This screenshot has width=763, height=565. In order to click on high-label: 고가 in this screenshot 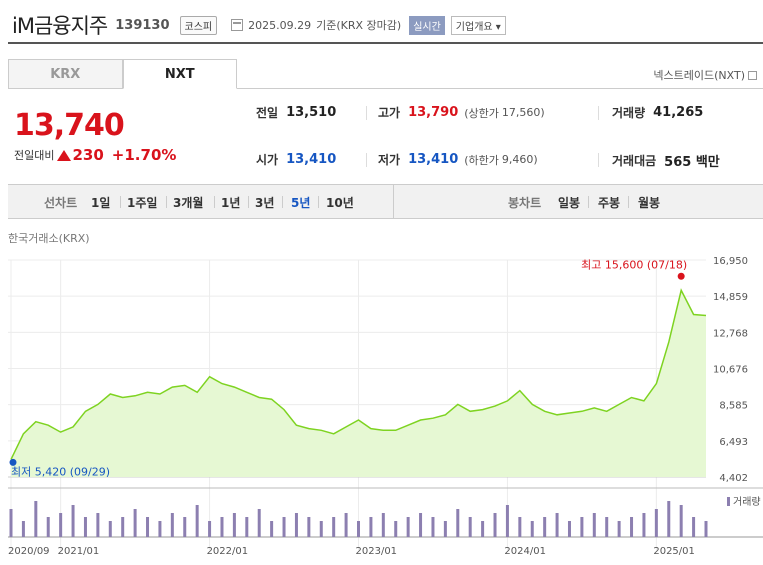, I will do `click(389, 113)`.